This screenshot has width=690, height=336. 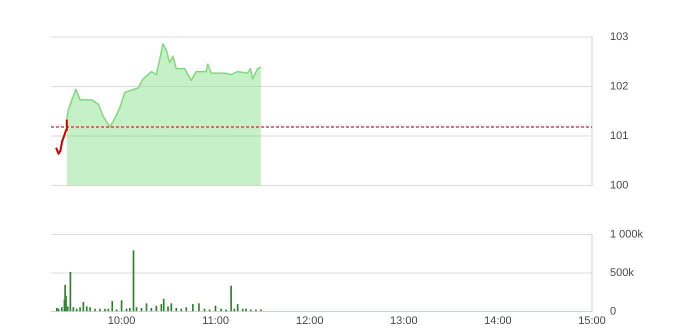 What do you see at coordinates (122, 321) in the screenshot?
I see `x-tick-label: 10:00` at bounding box center [122, 321].